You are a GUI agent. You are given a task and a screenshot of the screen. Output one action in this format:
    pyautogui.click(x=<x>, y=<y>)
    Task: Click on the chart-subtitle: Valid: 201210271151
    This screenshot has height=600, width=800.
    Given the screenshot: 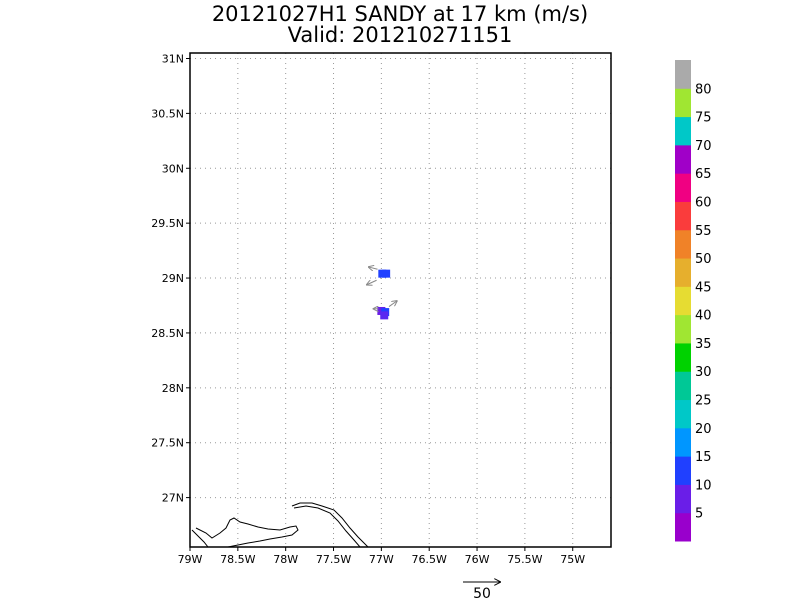 What is the action you would take?
    pyautogui.click(x=400, y=35)
    